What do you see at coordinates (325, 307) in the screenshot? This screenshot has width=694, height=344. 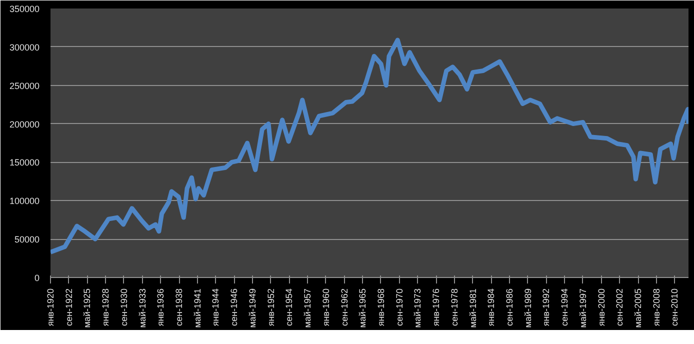 I see `x-tick-label: янв-1960` at bounding box center [325, 307].